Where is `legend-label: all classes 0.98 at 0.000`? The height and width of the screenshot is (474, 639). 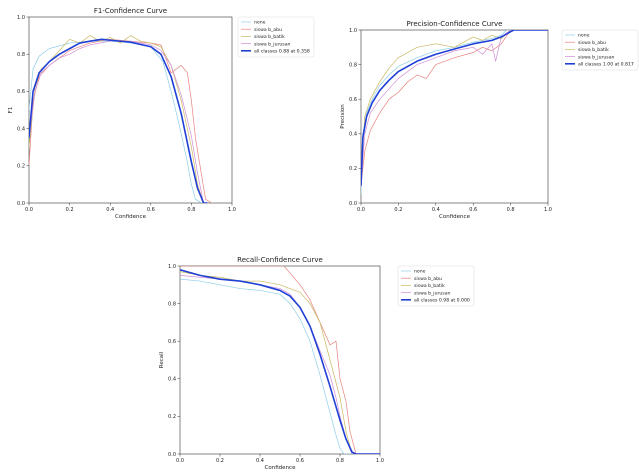
legend-label: all classes 0.98 at 0.000 is located at coordinates (442, 301).